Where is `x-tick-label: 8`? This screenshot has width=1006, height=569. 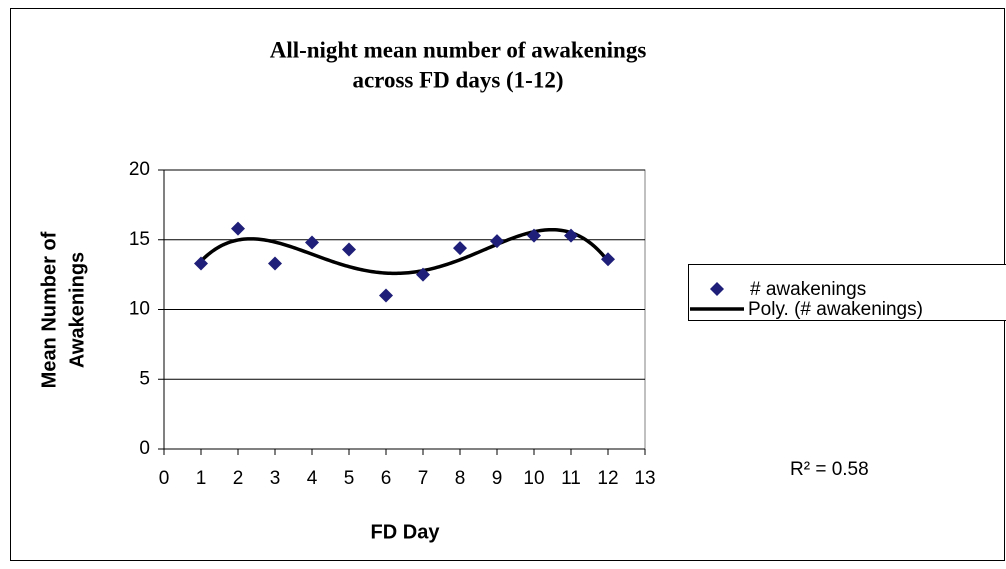 x-tick-label: 8 is located at coordinates (460, 478).